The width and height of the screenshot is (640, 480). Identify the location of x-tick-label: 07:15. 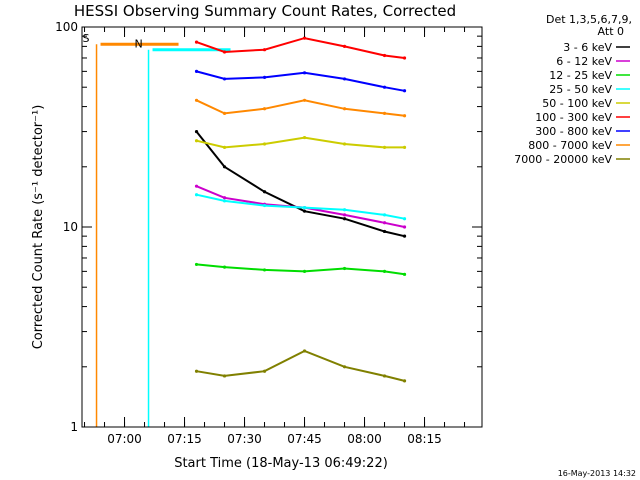
(184, 439).